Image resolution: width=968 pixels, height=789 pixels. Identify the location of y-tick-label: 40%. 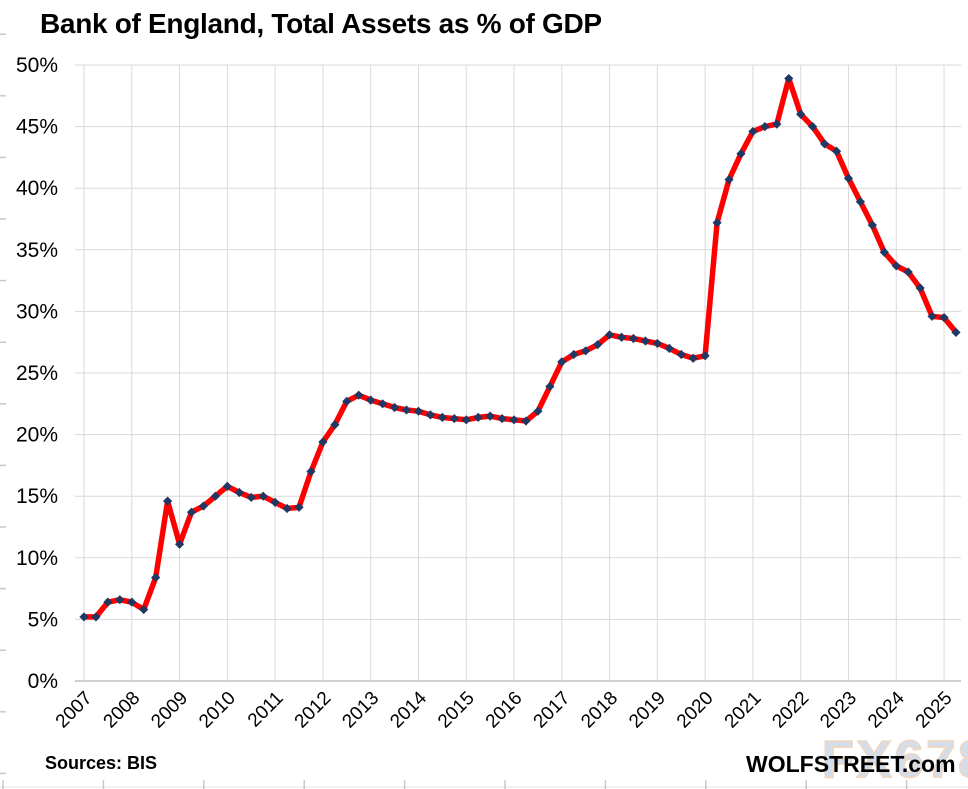
(37, 188).